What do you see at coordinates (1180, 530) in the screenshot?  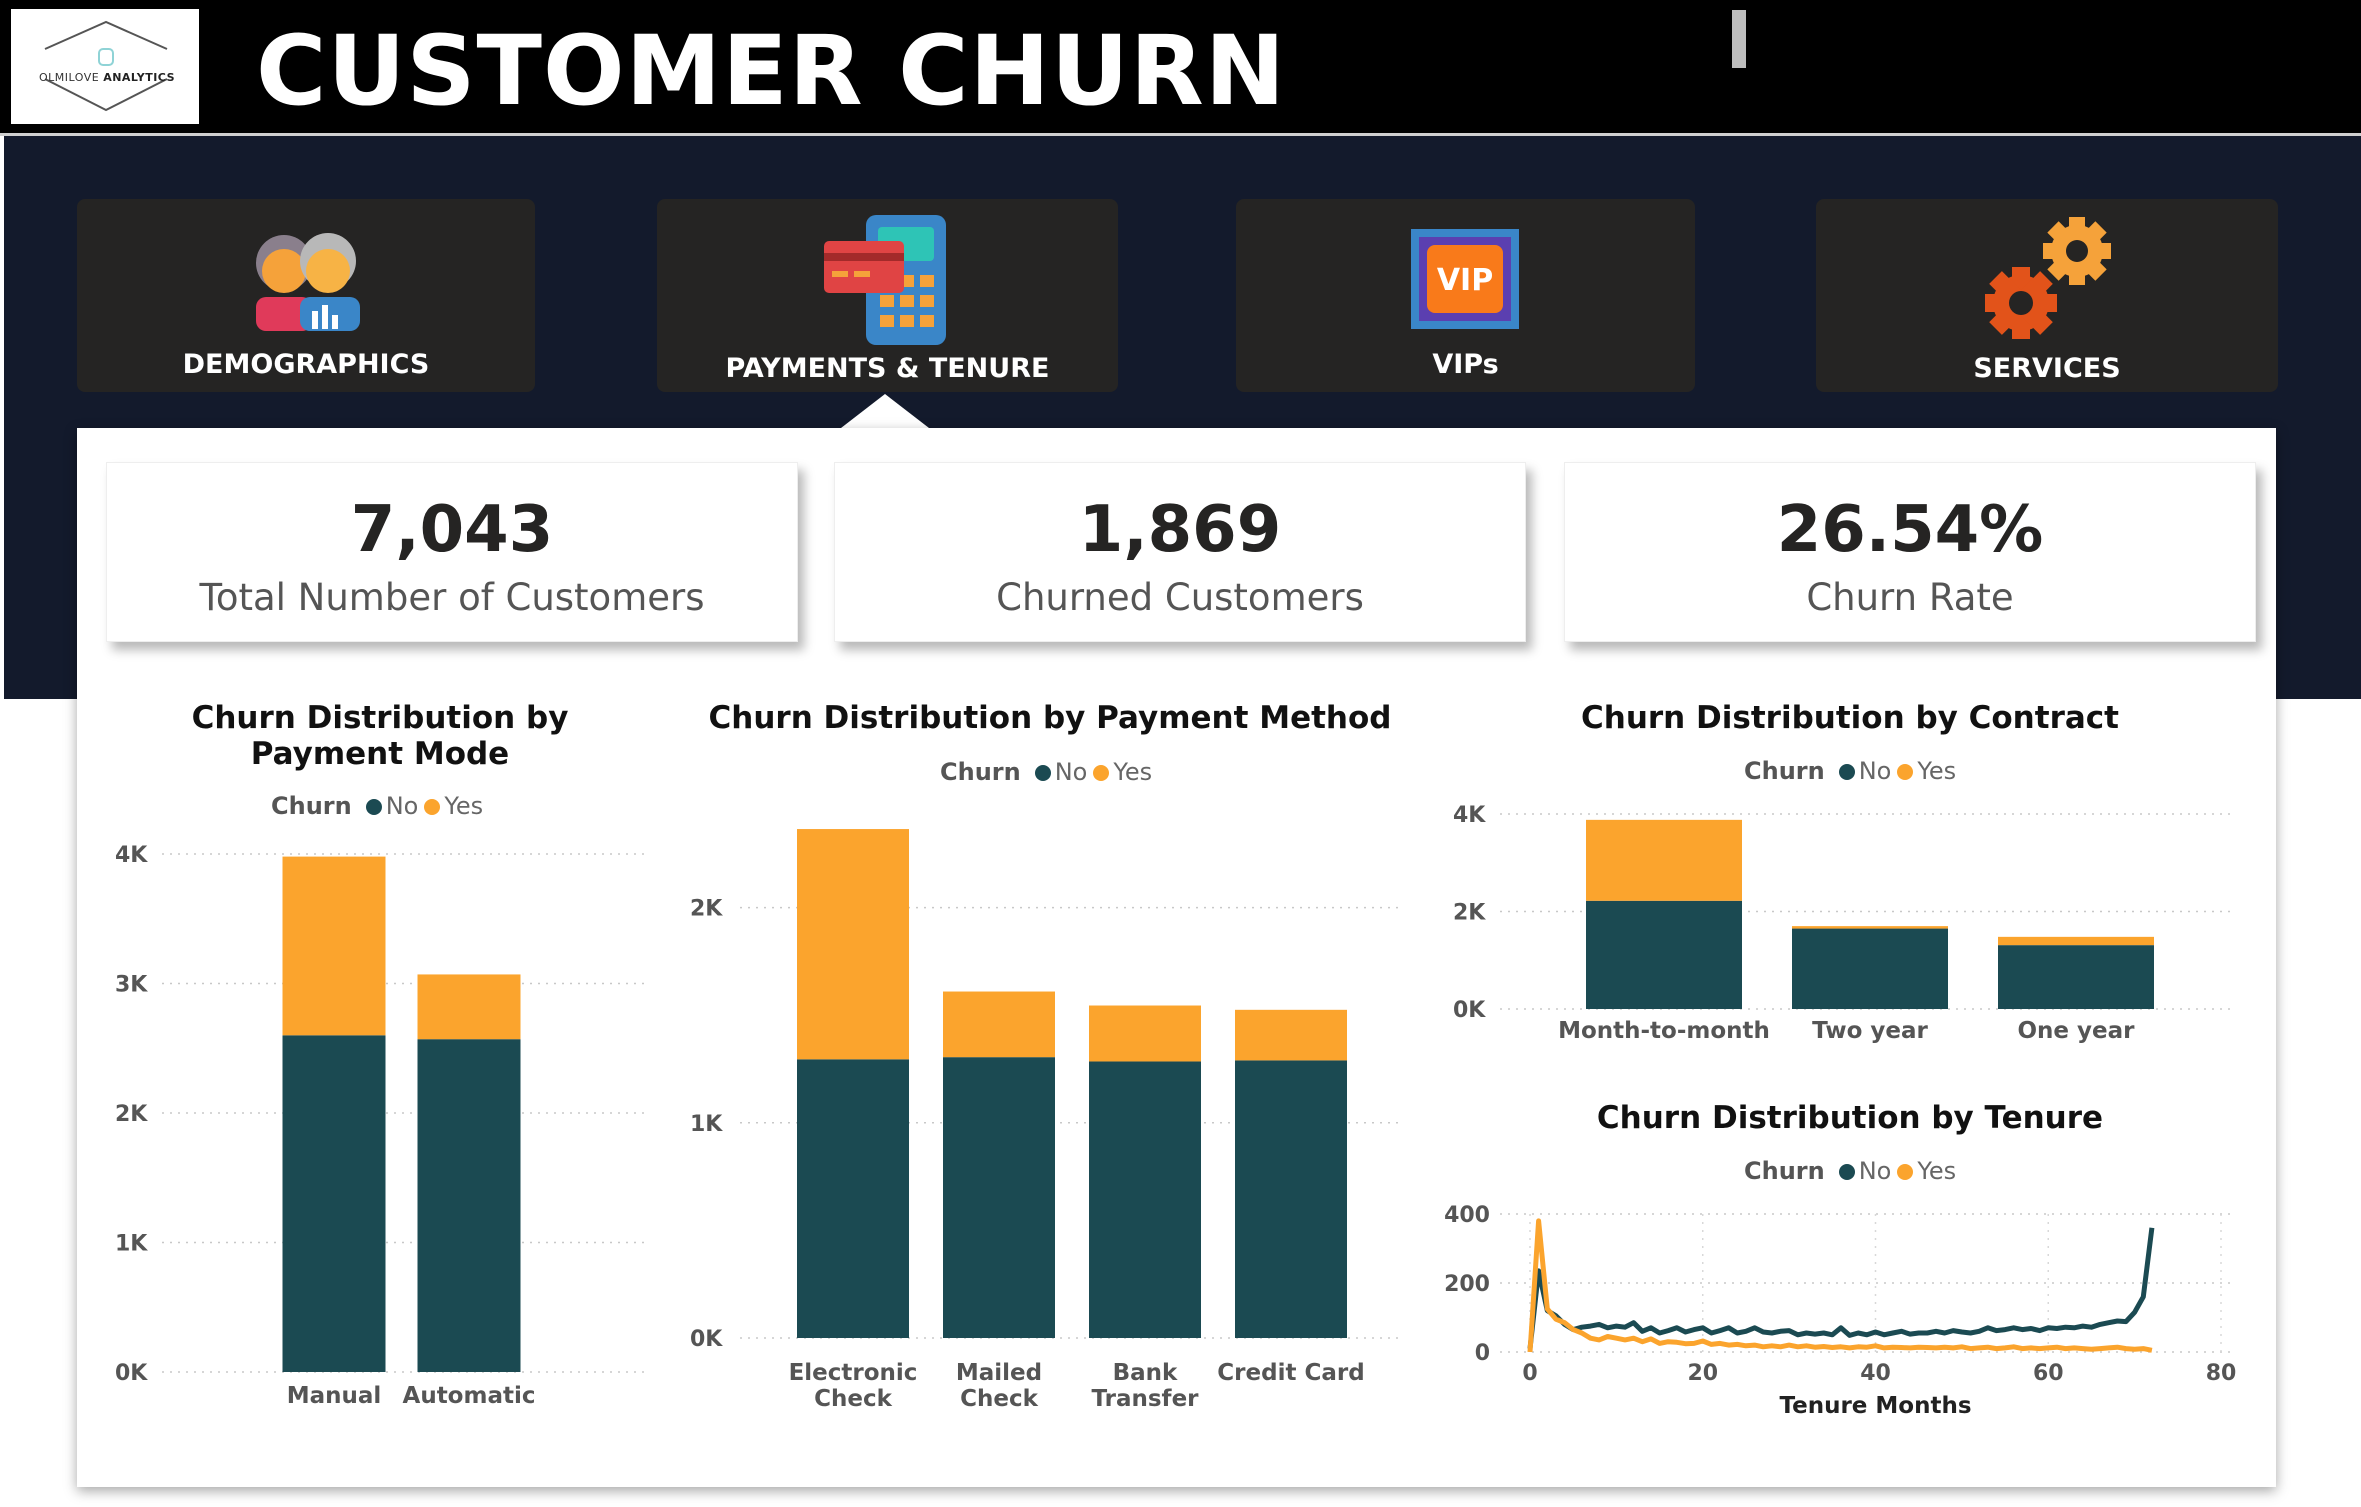 I see `kpi-value: 1,869` at bounding box center [1180, 530].